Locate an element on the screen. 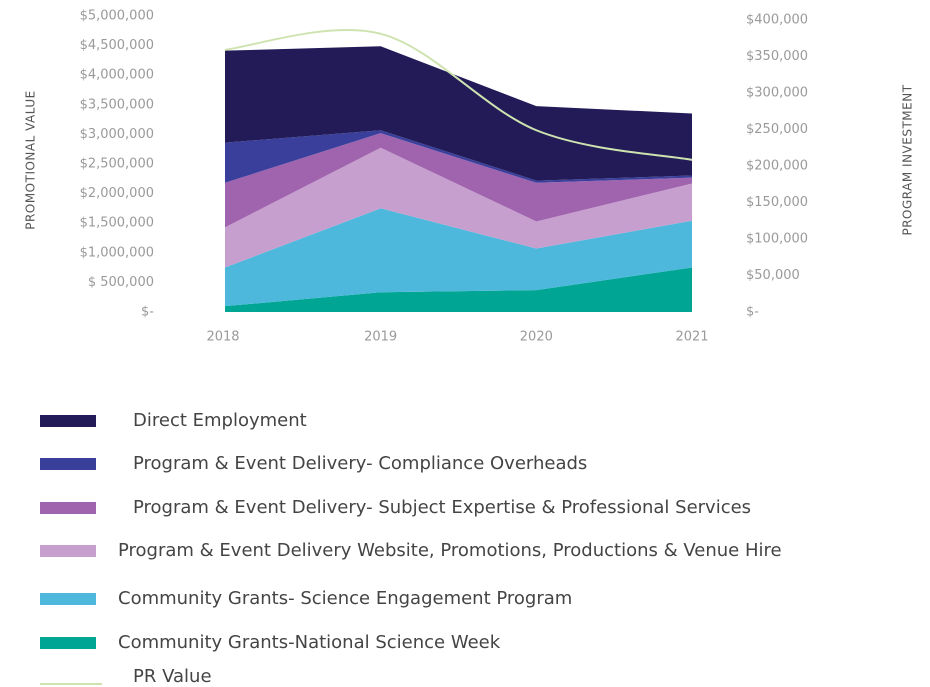  y-tick-label: $2,000,000 is located at coordinates (117, 193).